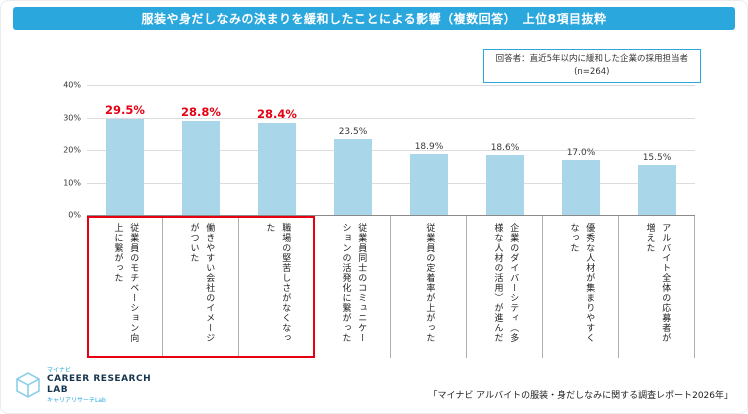 Image resolution: width=748 pixels, height=414 pixels. Describe the element at coordinates (201, 112) in the screenshot. I see `bar-value-label: 28.8%` at that location.